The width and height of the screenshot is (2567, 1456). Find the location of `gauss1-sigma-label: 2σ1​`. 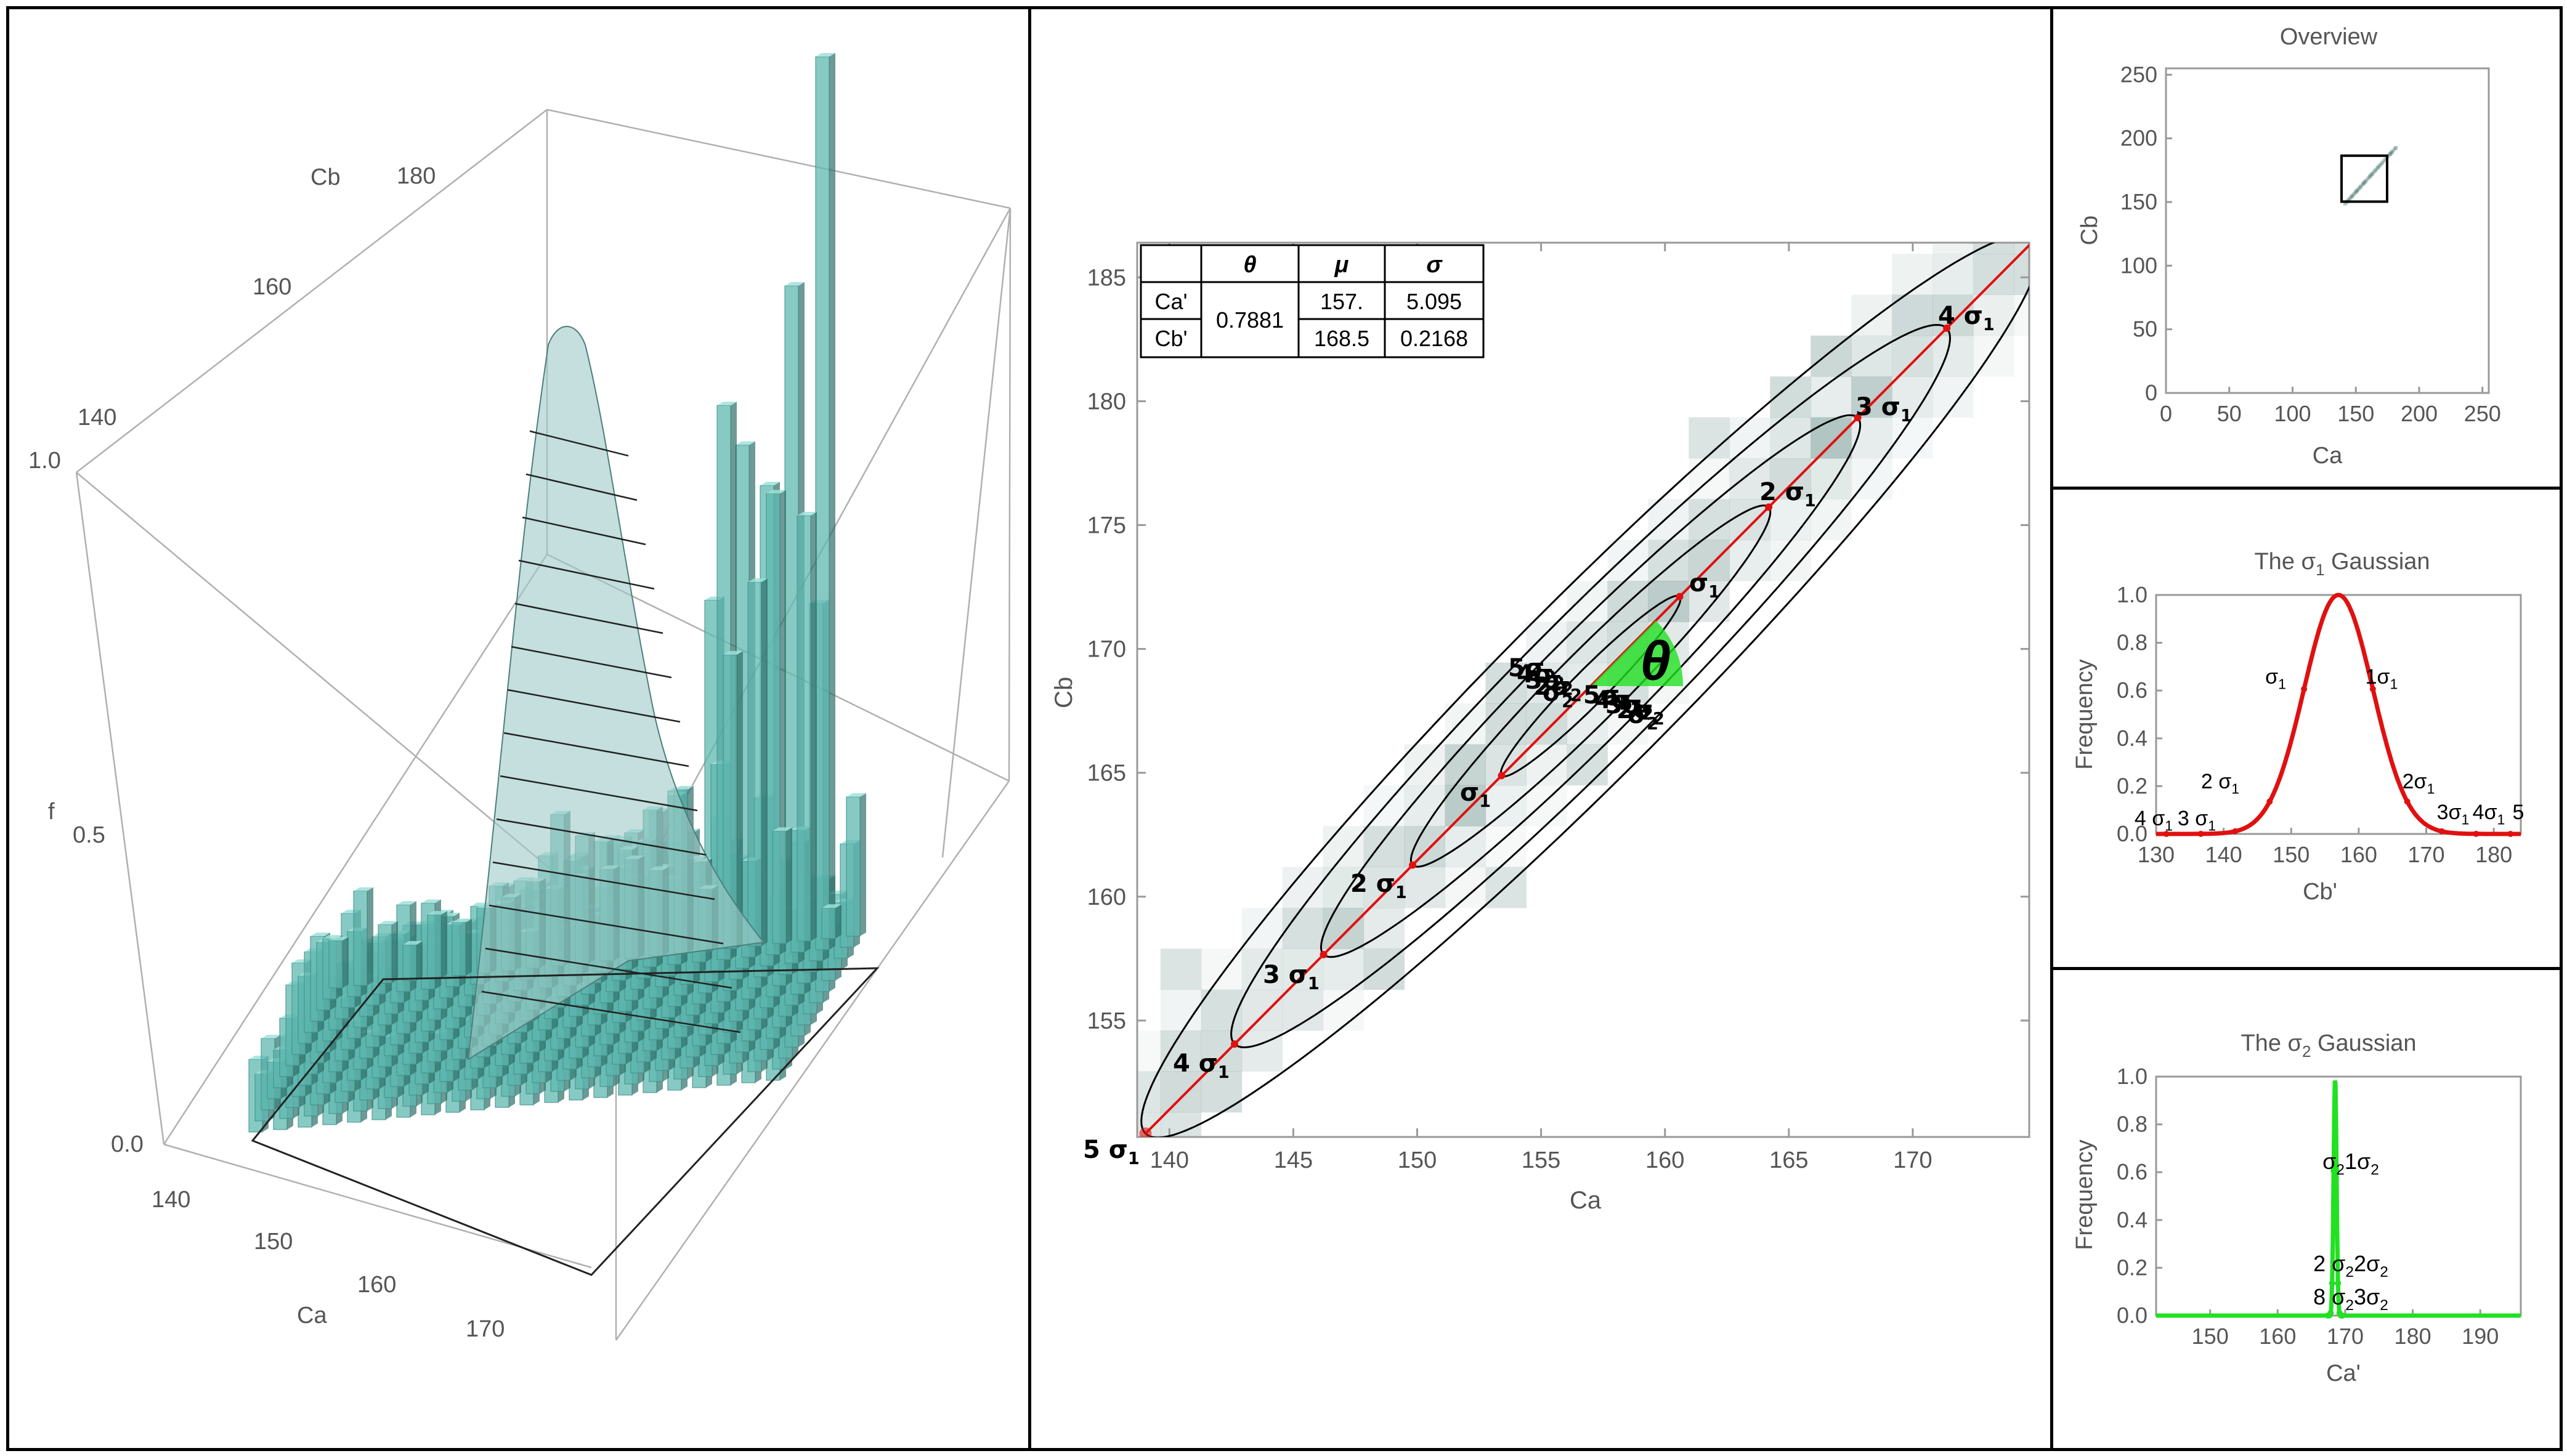

gauss1-sigma-label: 2σ1​ is located at coordinates (2419, 783).